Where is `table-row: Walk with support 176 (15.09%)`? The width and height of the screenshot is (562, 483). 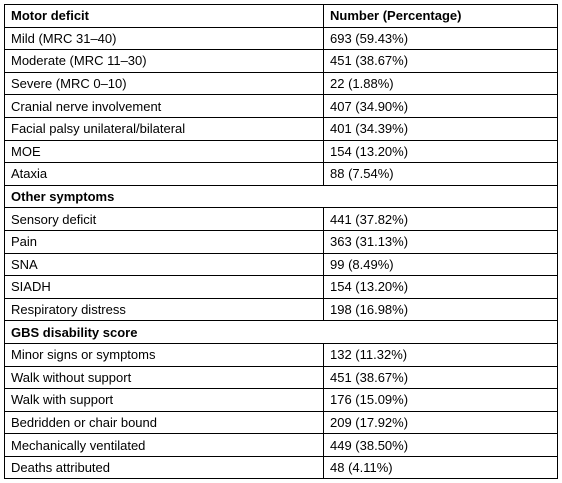 table-row: Walk with support 176 (15.09%) is located at coordinates (281, 400).